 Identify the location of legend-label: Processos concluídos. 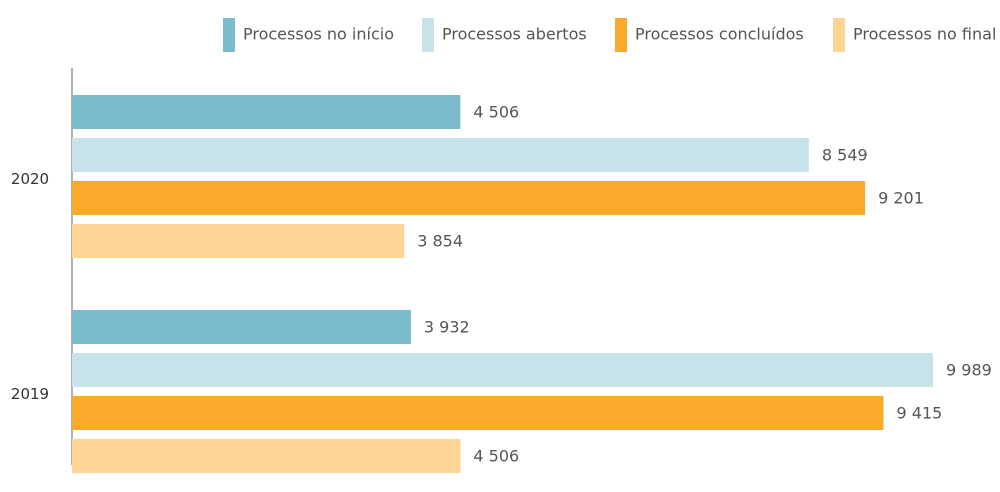
(719, 34).